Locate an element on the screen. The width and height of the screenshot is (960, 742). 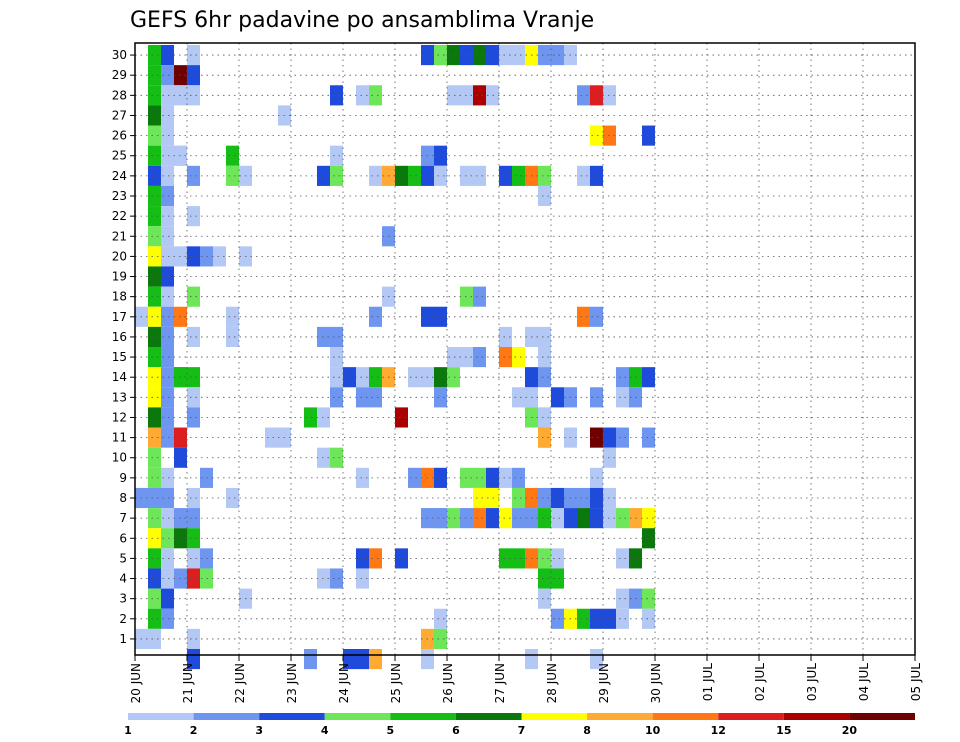
x-tick-label: 03 JUL is located at coordinates (812, 682).